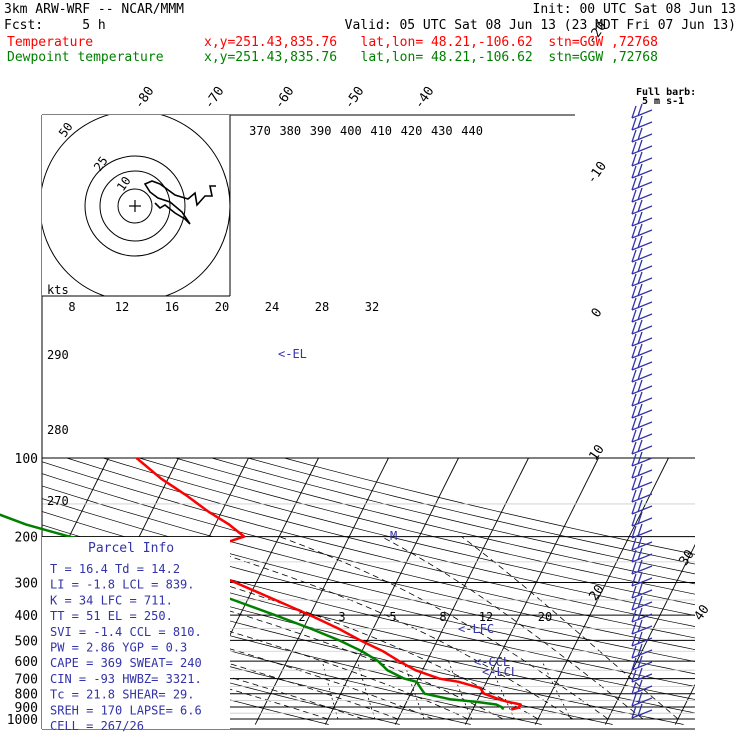 Image resolution: width=740 pixels, height=740 pixels. What do you see at coordinates (272, 307) in the screenshot?
I see `hodograph-speed-label: 24` at bounding box center [272, 307].